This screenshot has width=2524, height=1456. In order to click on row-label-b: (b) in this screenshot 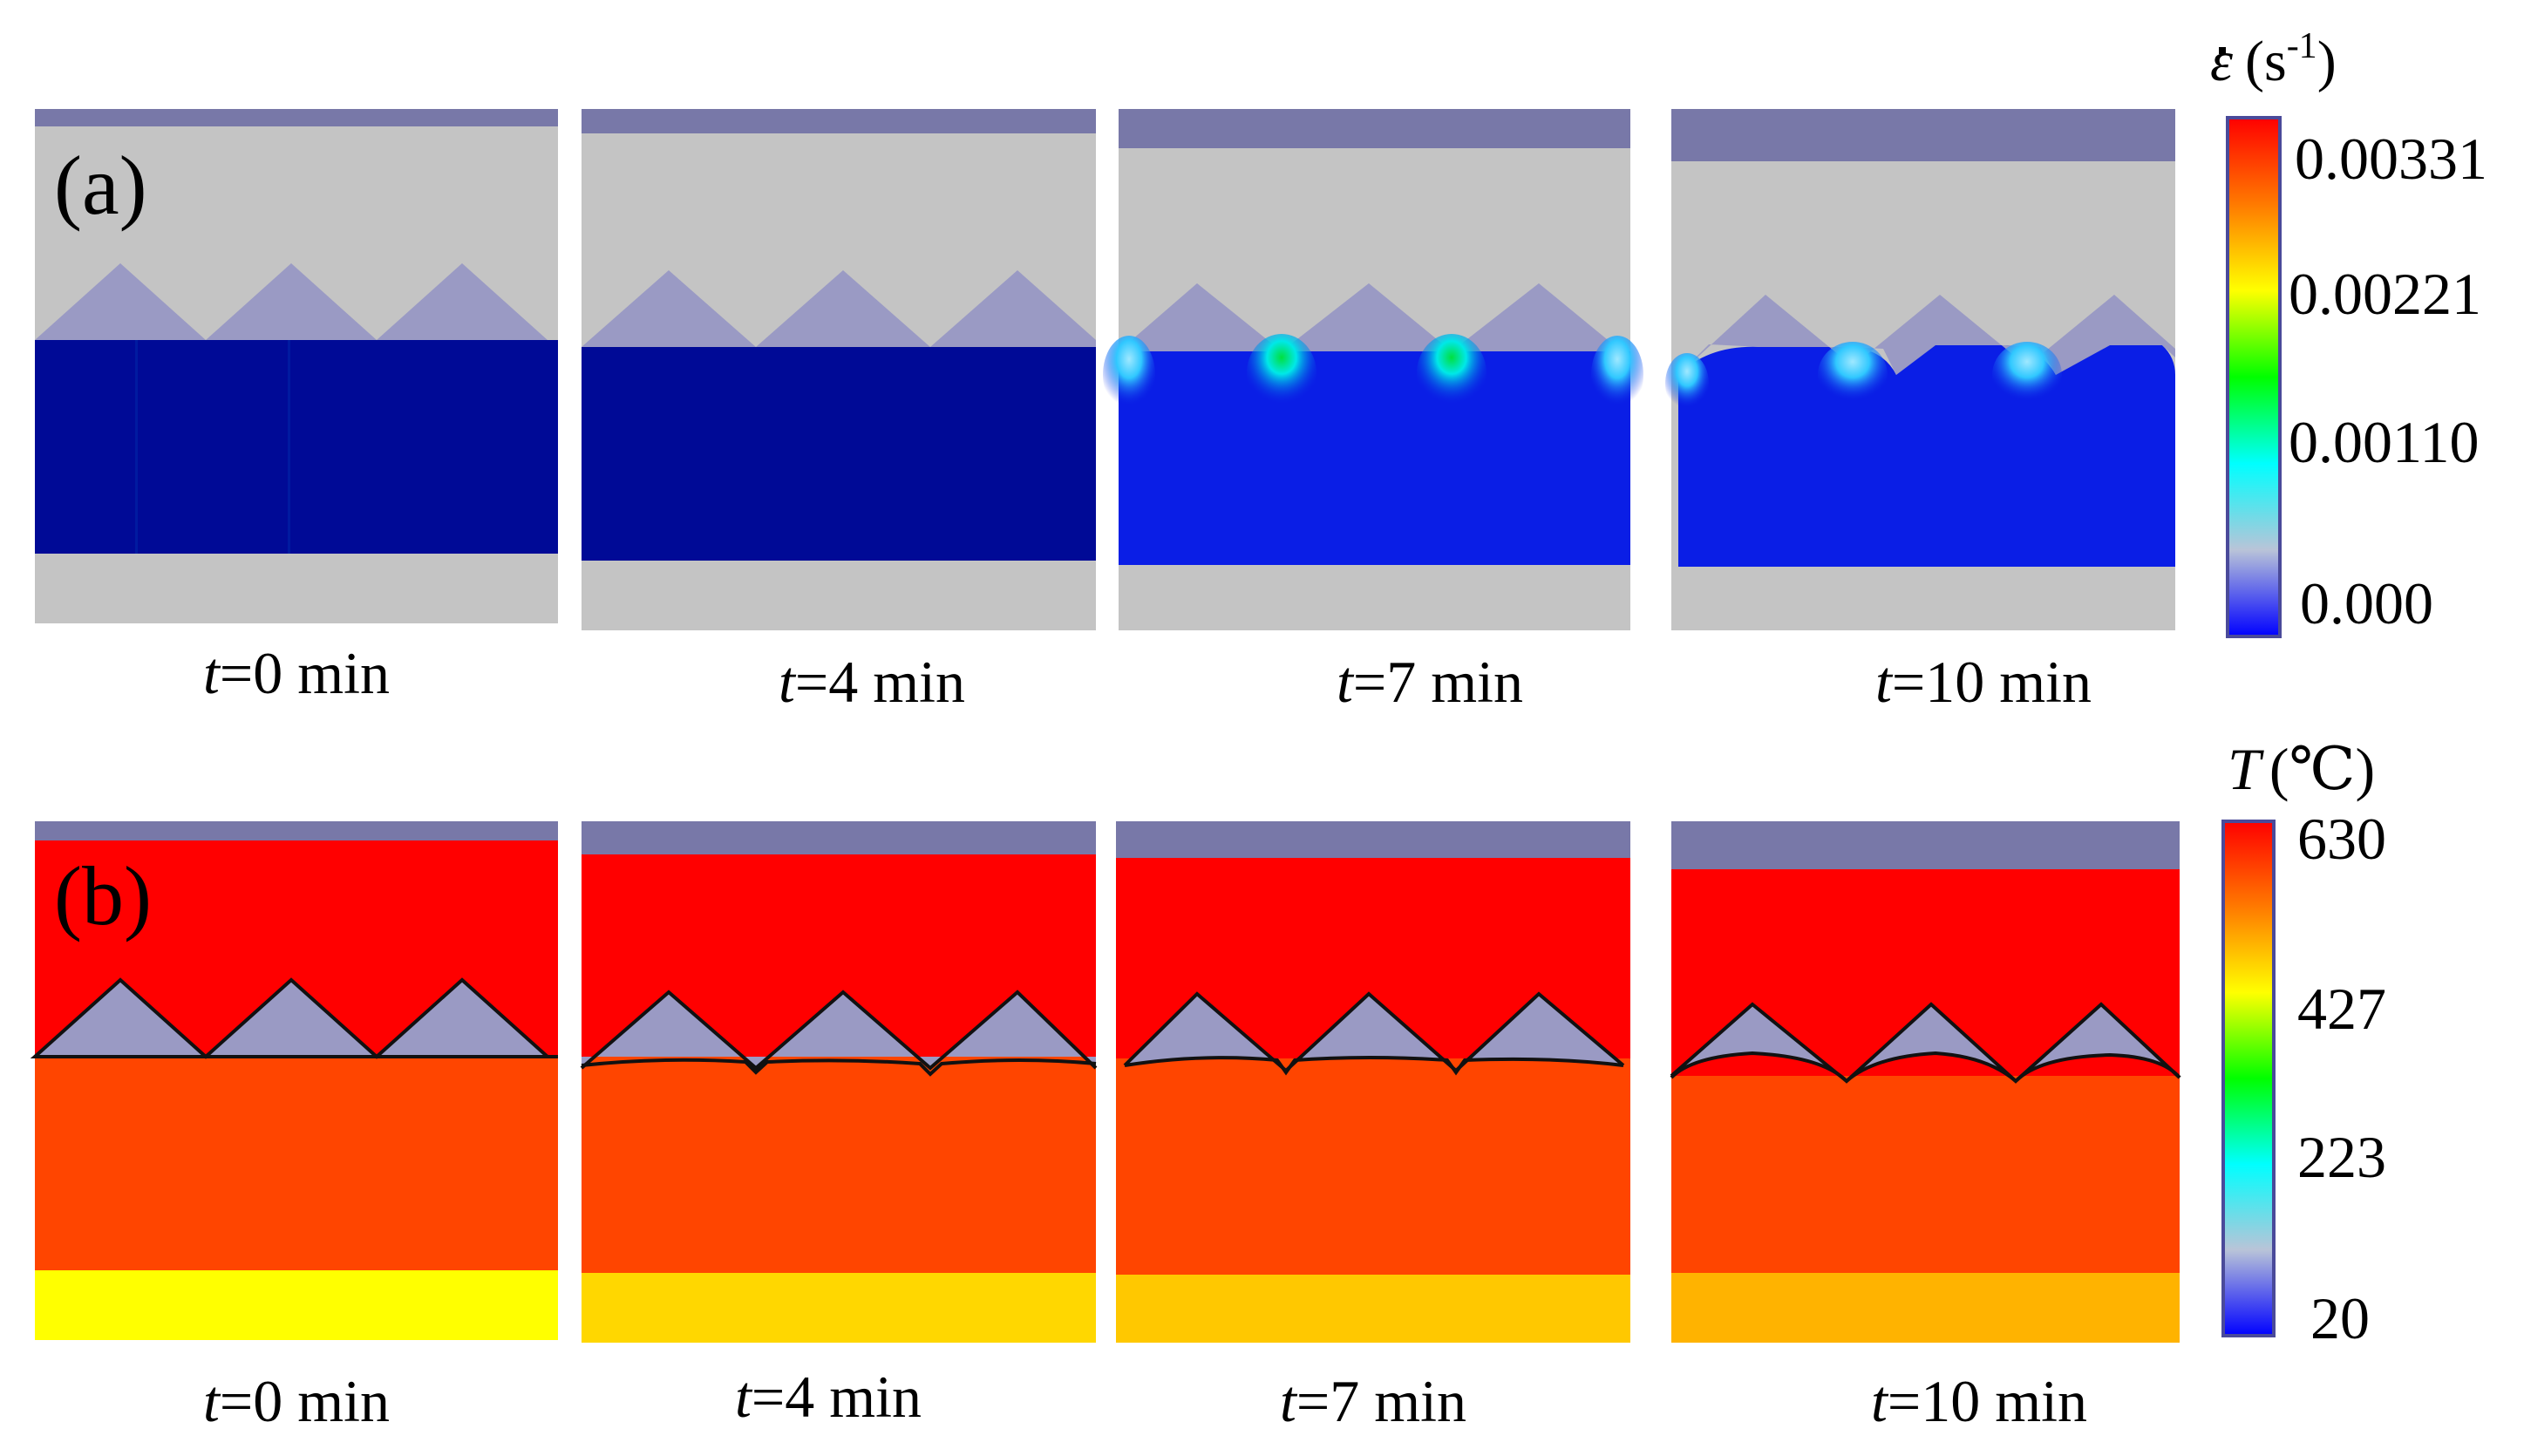, I will do `click(103, 895)`.